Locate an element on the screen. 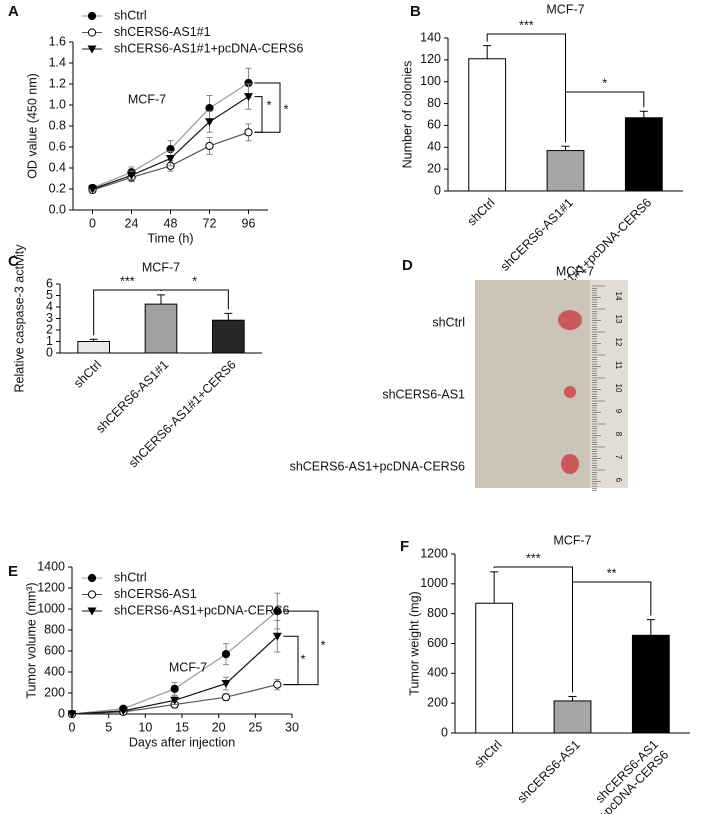  x-tick-label: 96 is located at coordinates (249, 223).